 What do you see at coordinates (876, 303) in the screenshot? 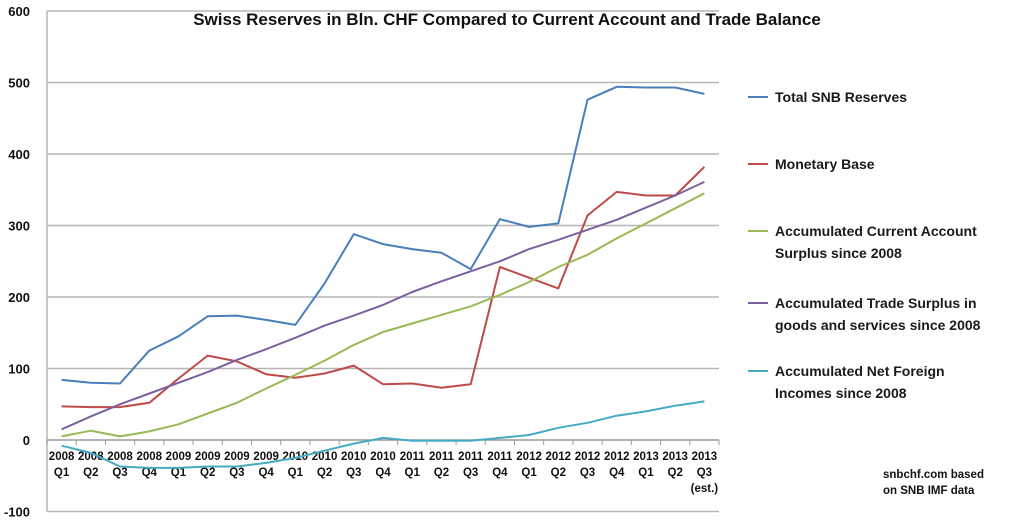
I see `legend-label: Accumulated Trade Surplus in` at bounding box center [876, 303].